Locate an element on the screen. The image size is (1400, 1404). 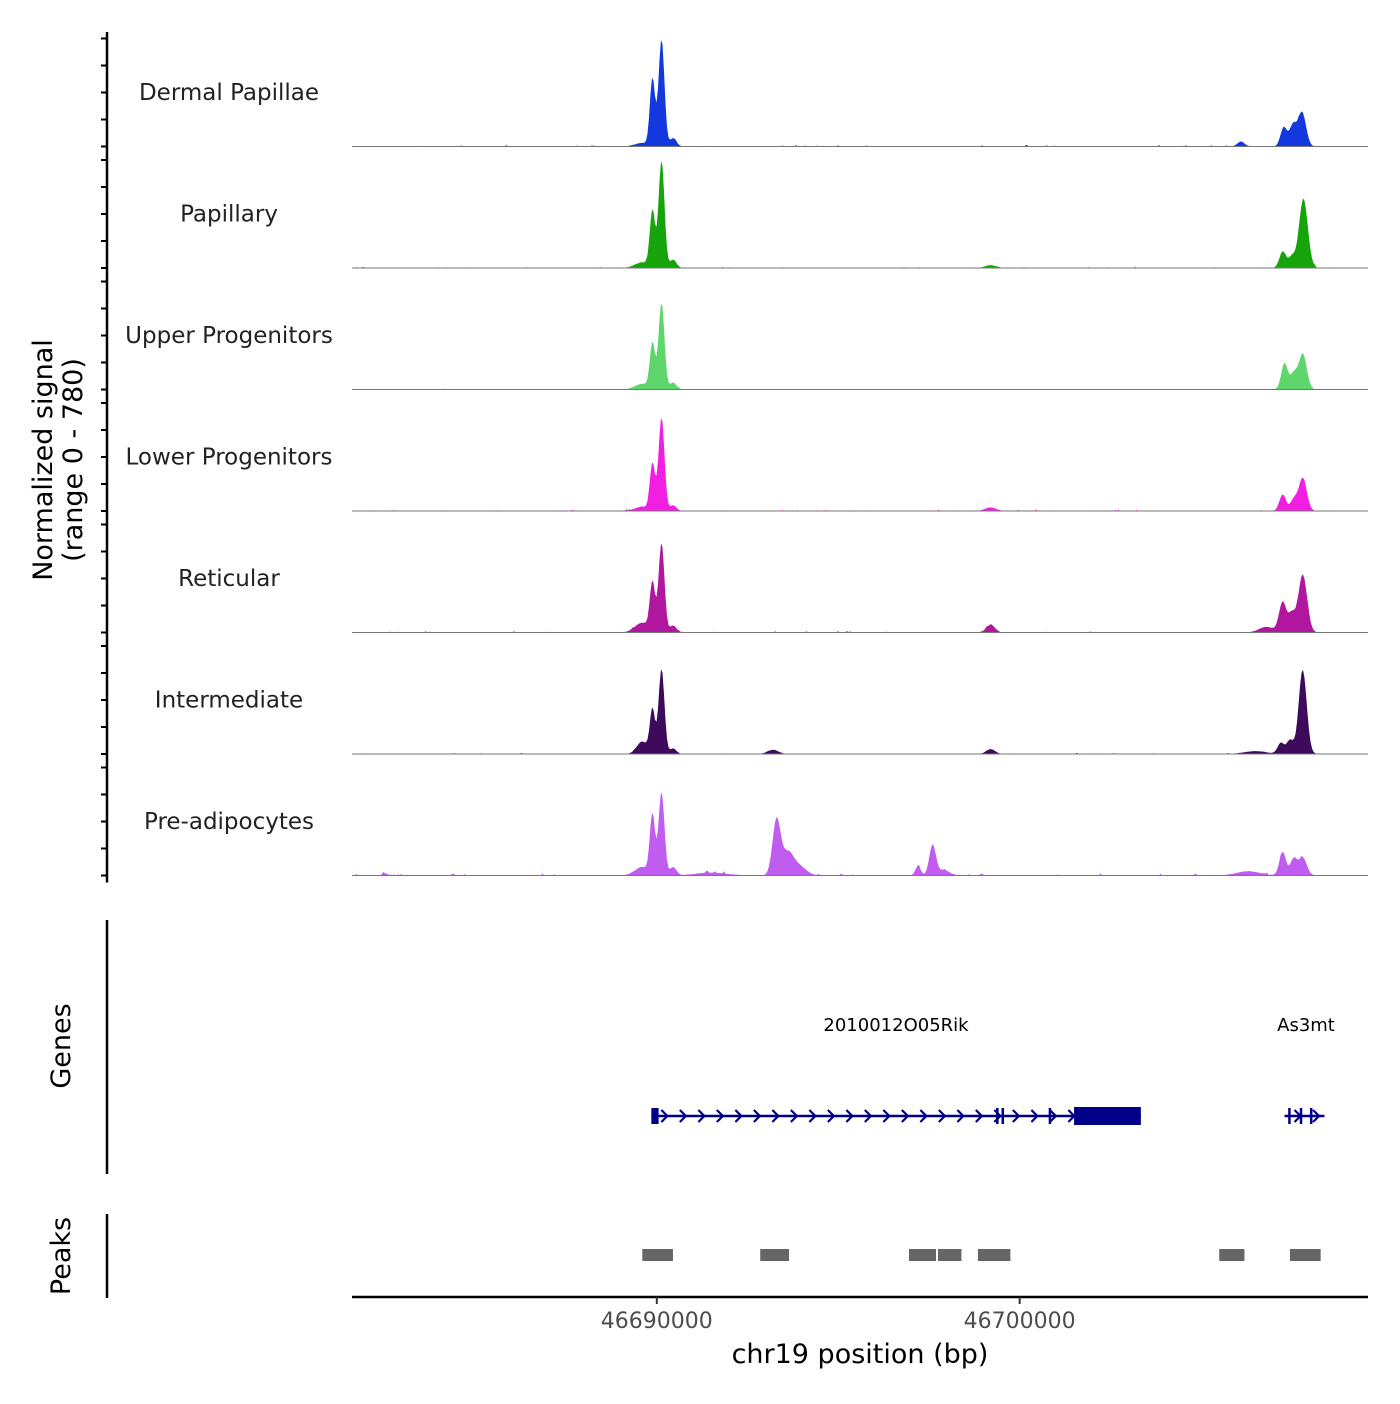
track-intermediate: Intermediate is located at coordinates (761, 712).